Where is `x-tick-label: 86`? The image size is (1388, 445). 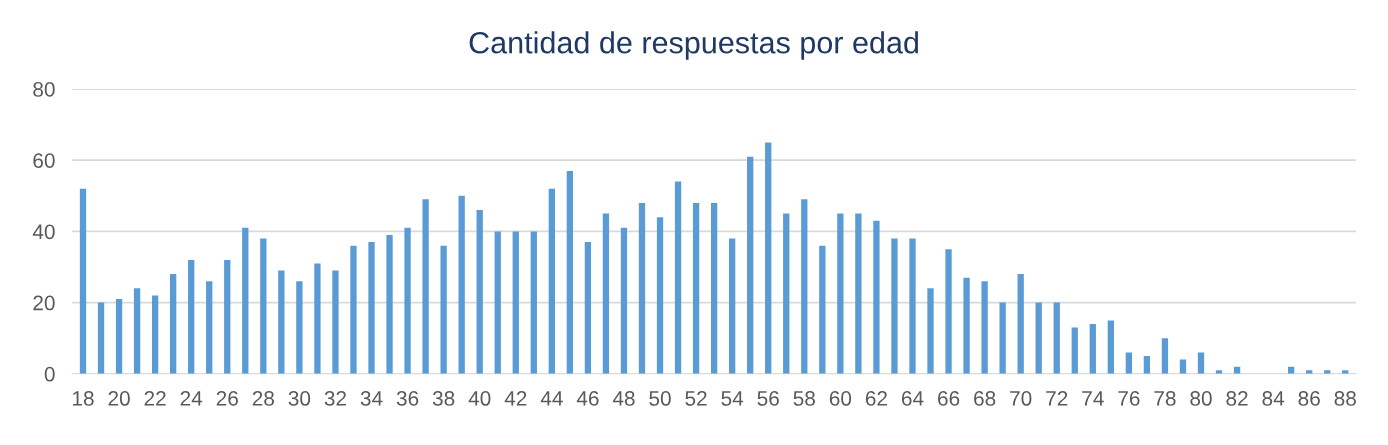 x-tick-label: 86 is located at coordinates (1309, 398).